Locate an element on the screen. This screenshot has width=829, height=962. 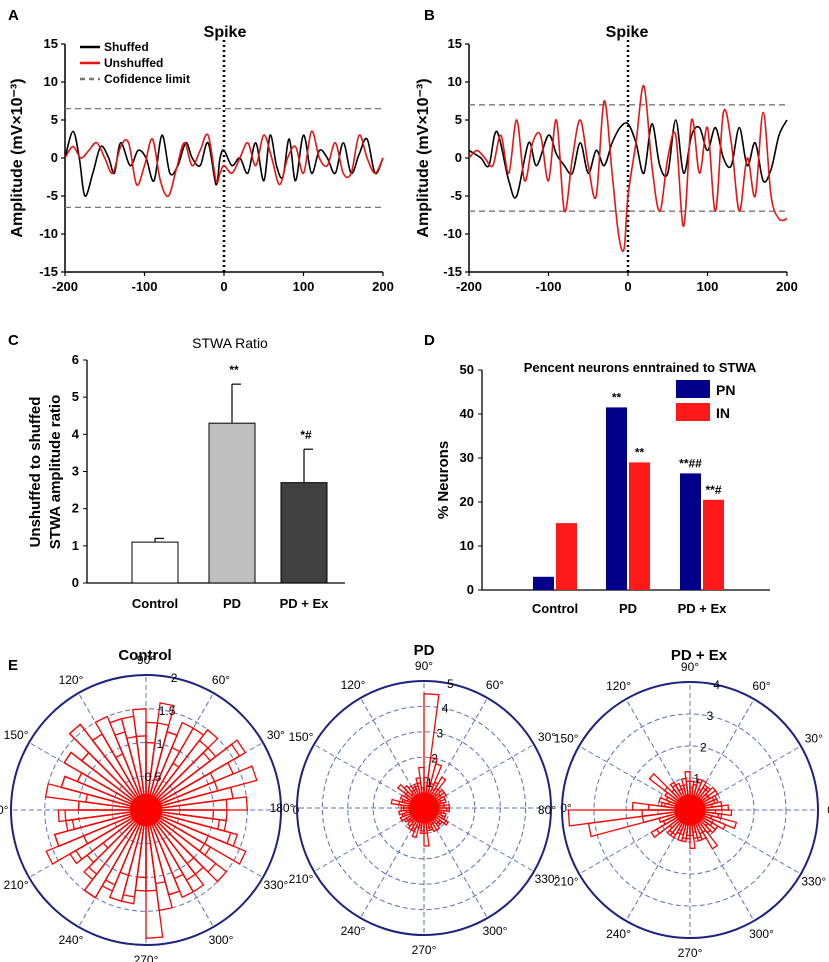
category-label: Control is located at coordinates (555, 608).